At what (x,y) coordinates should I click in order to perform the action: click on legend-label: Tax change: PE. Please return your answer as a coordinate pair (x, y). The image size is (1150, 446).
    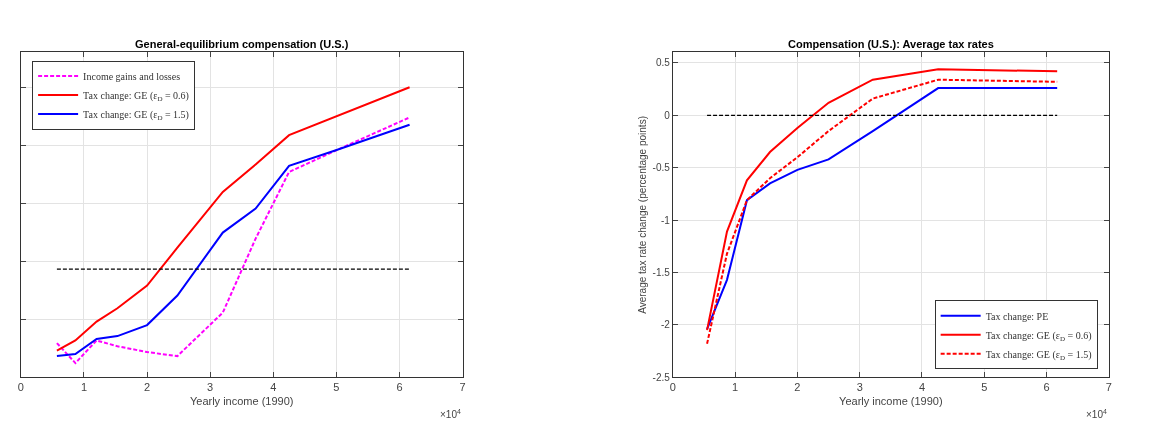
    Looking at the image, I should click on (1017, 316).